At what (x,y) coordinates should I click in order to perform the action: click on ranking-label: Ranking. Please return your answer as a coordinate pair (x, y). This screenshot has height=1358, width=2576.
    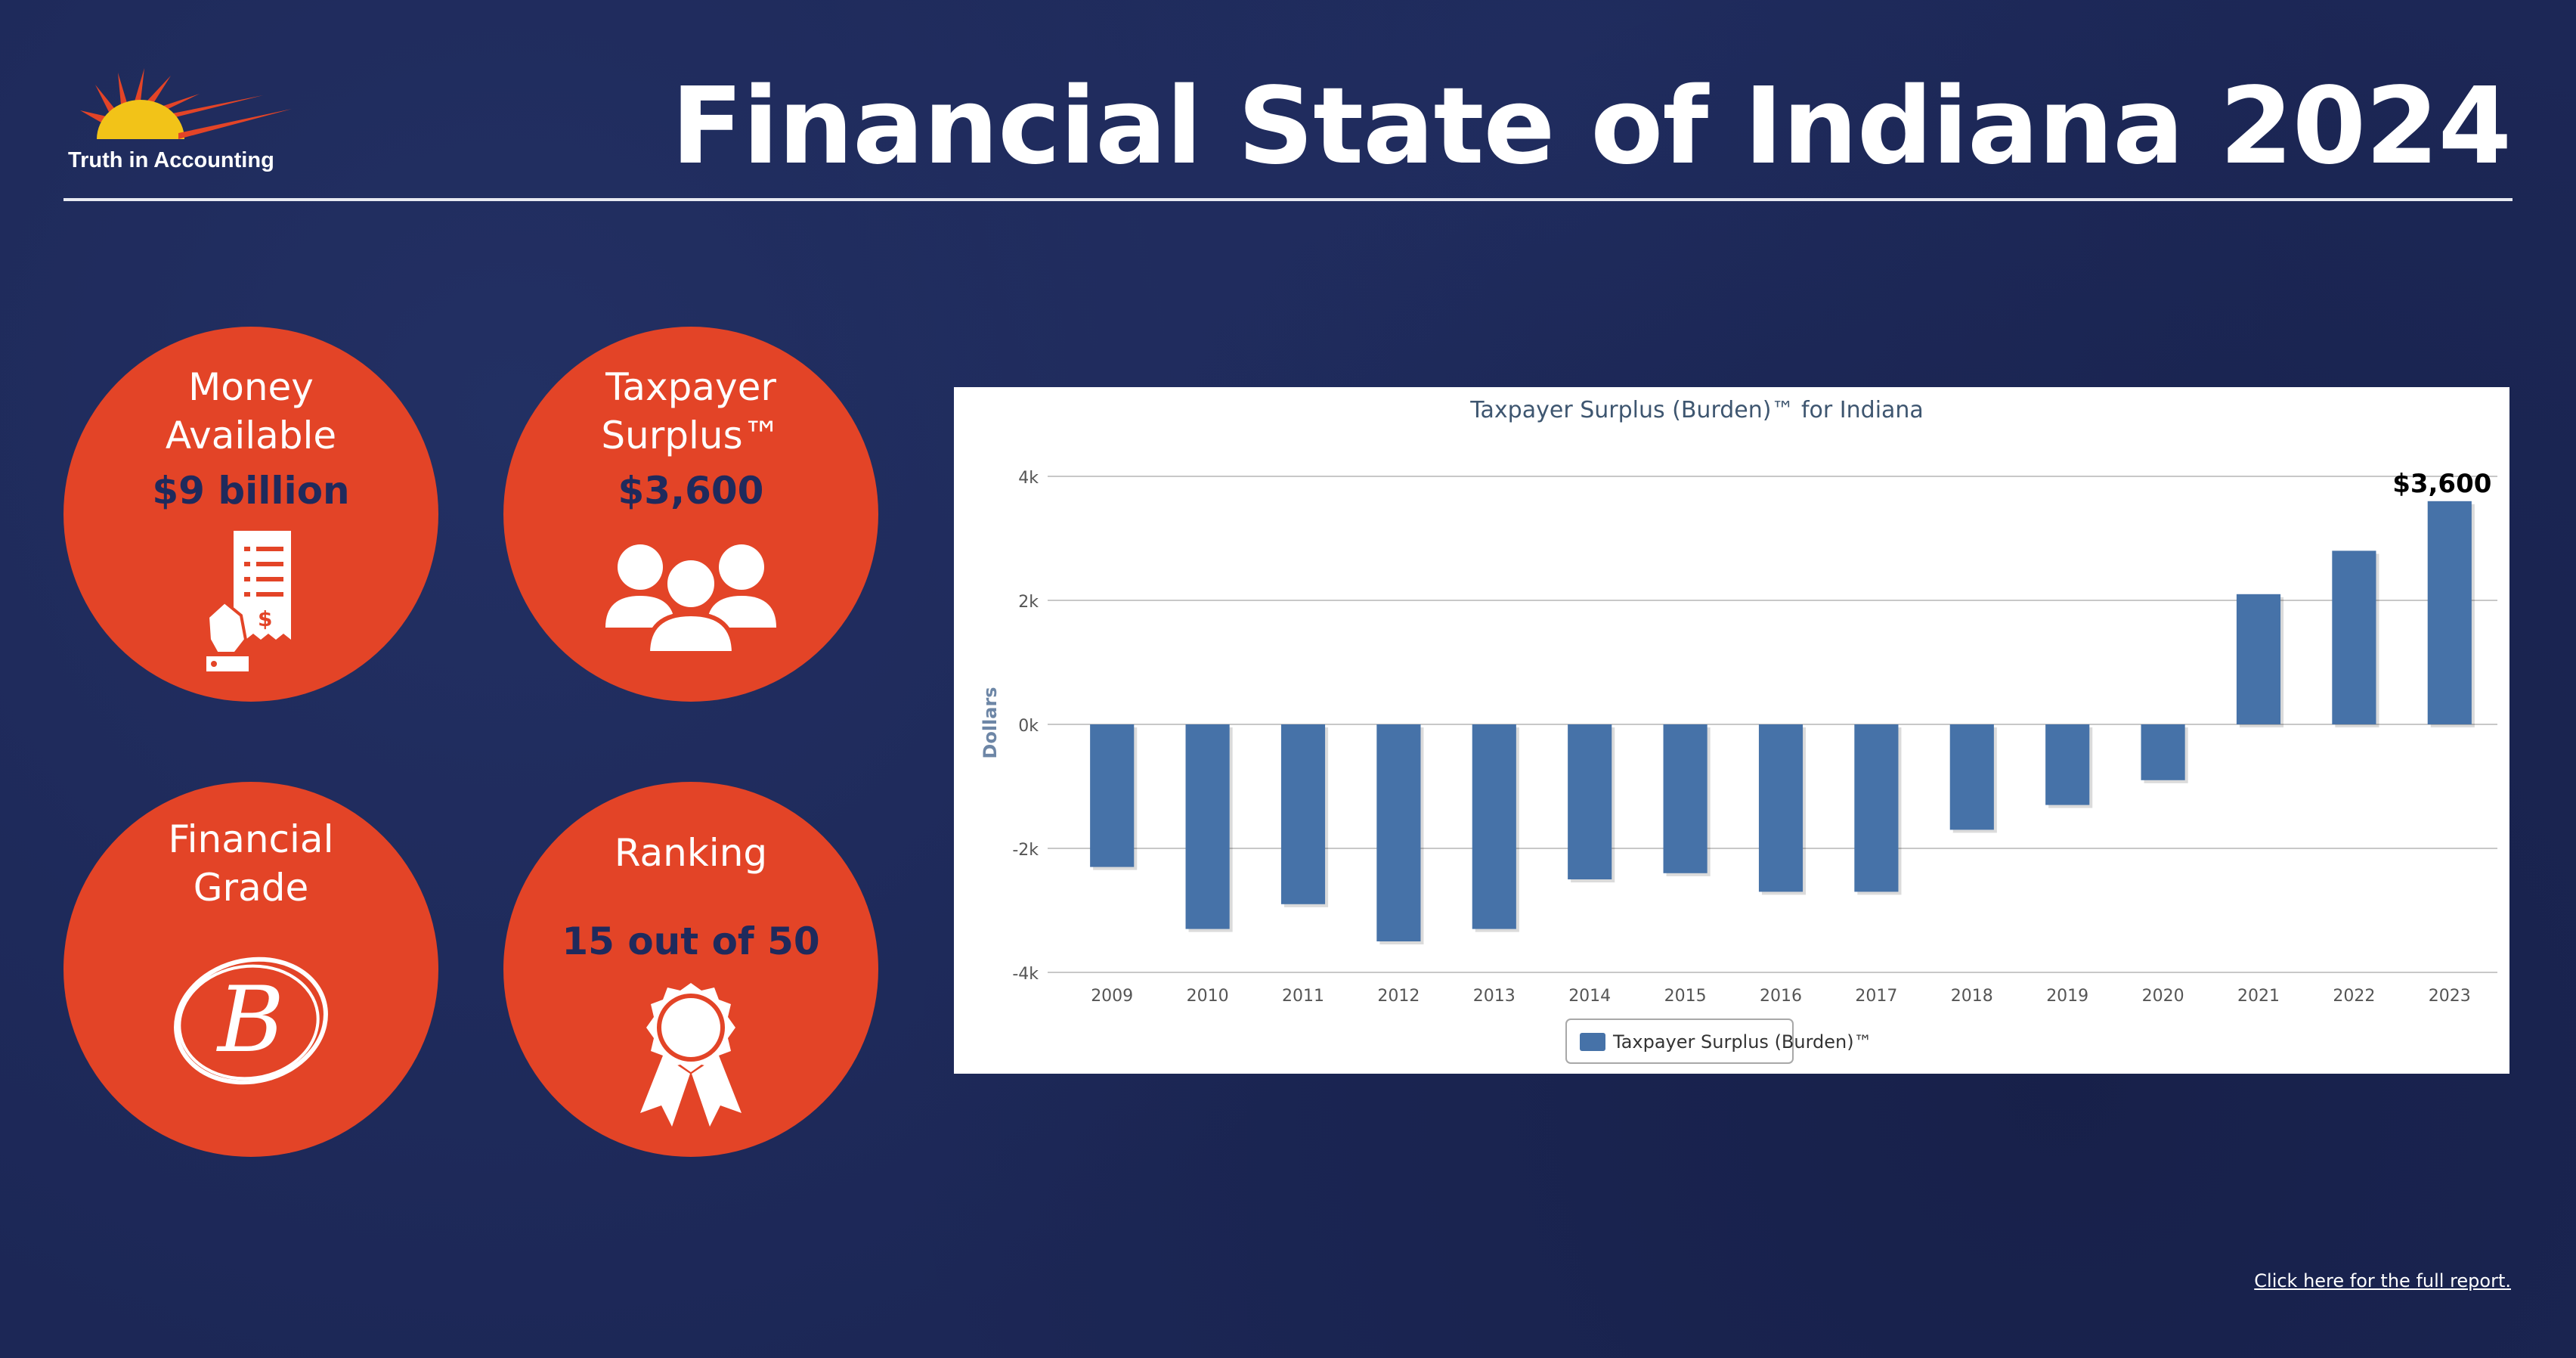
    Looking at the image, I should click on (691, 853).